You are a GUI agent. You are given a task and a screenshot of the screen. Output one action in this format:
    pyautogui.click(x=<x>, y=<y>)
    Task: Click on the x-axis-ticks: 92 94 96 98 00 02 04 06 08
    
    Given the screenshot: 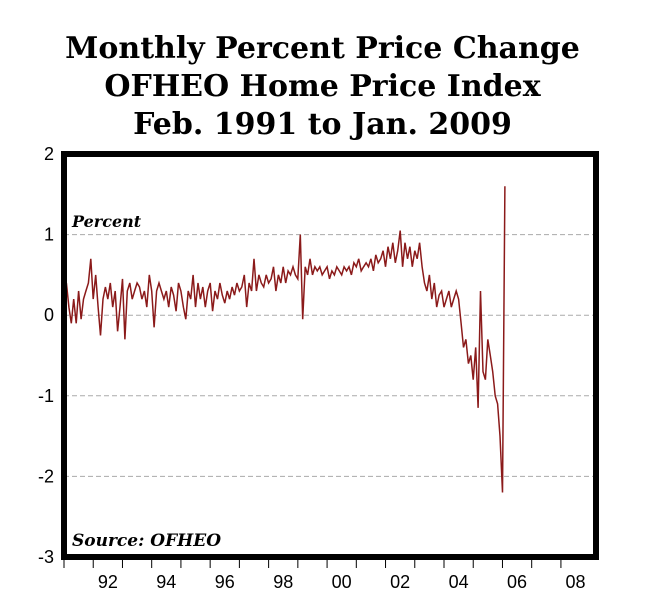 What is the action you would take?
    pyautogui.click(x=324, y=576)
    